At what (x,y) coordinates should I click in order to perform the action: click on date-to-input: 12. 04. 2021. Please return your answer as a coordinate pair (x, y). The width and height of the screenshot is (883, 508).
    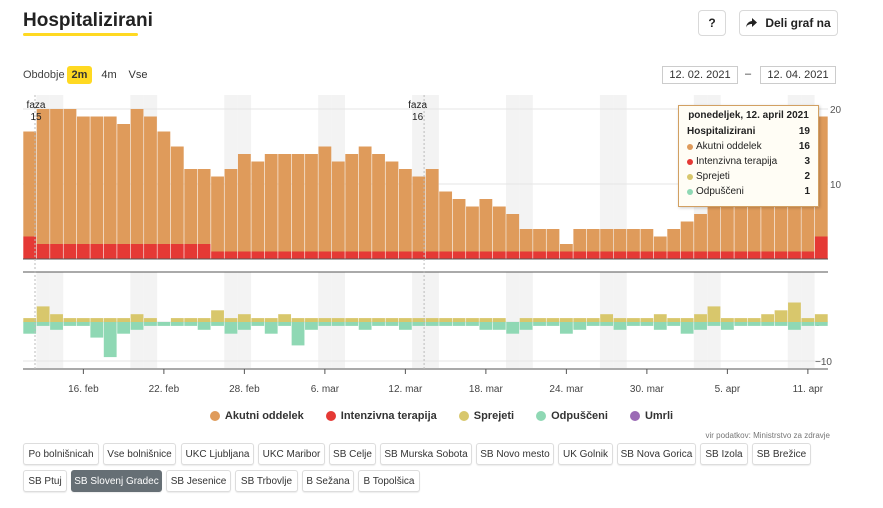
    Looking at the image, I should click on (798, 75).